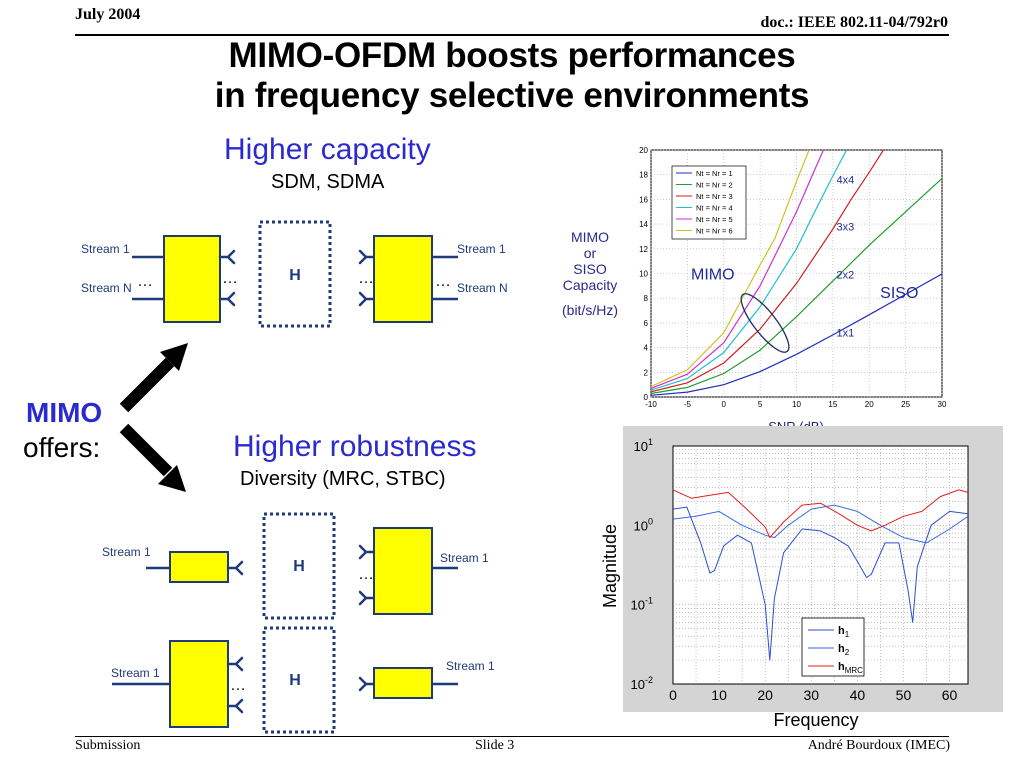 Image resolution: width=1024 pixels, height=768 pixels. Describe the element at coordinates (327, 149) in the screenshot. I see `capacity-heading: Higher capacity` at that location.